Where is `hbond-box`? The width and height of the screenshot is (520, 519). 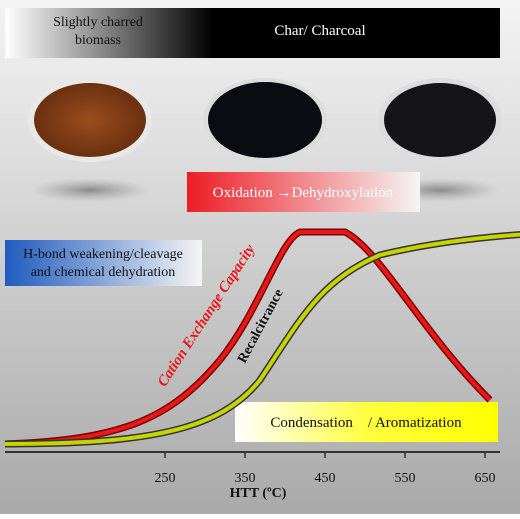 hbond-box is located at coordinates (103, 263).